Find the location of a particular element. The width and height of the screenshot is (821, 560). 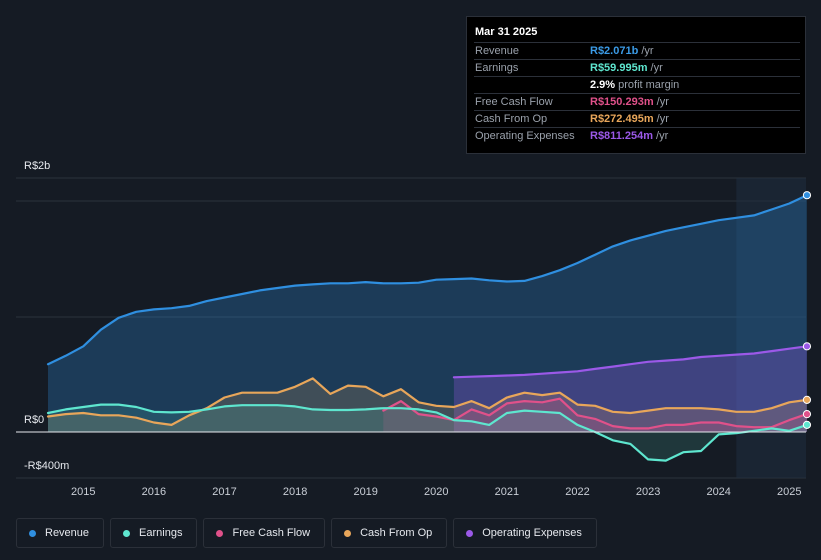

tooltip-row-label: Cash From Op is located at coordinates (511, 119).